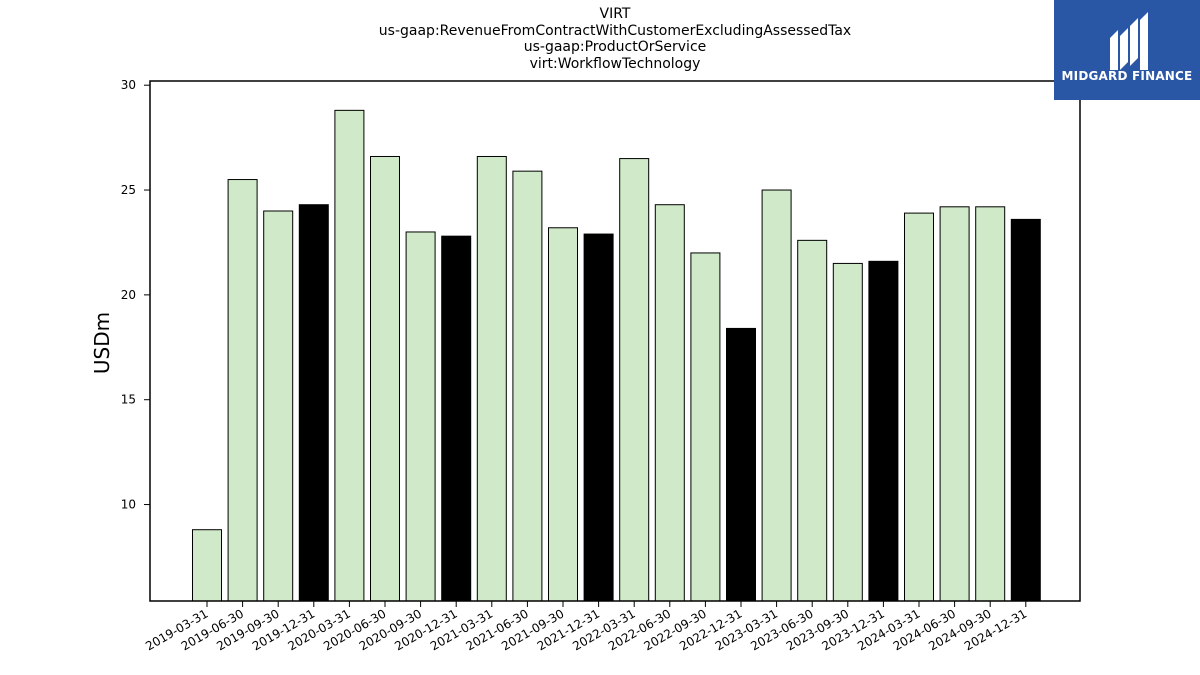  I want to click on logo-text: MIDGARD FINANCE, so click(1127, 76).